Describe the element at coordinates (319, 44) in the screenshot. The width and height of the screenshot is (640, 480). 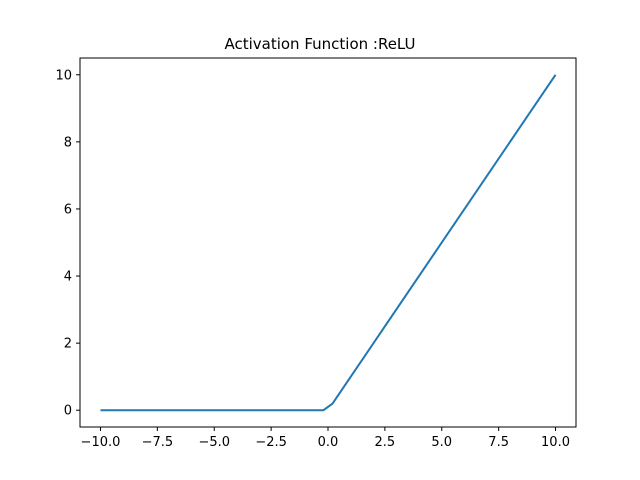
I see `chart-title: Activation Function :ReLU` at that location.